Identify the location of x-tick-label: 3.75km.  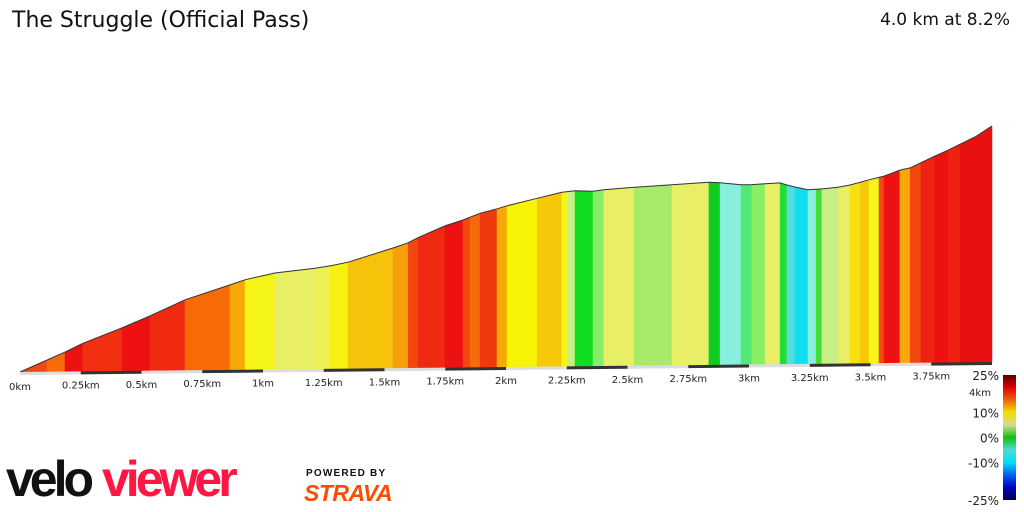
(931, 377).